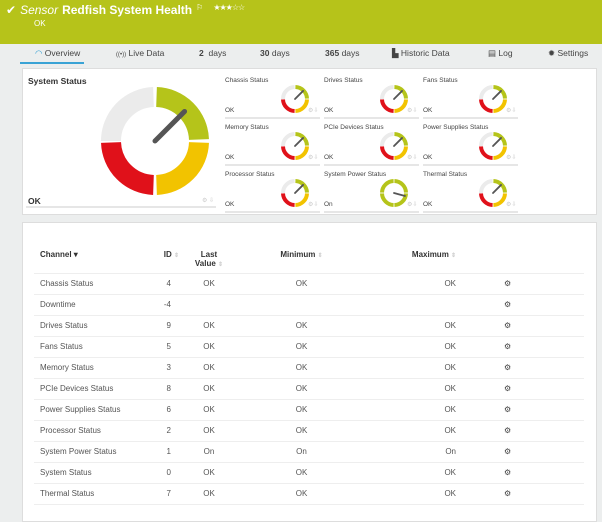 The width and height of the screenshot is (602, 522). Describe the element at coordinates (470, 144) in the screenshot. I see `gauge-card: Power Supplies Status OK ⚙⇩` at that location.